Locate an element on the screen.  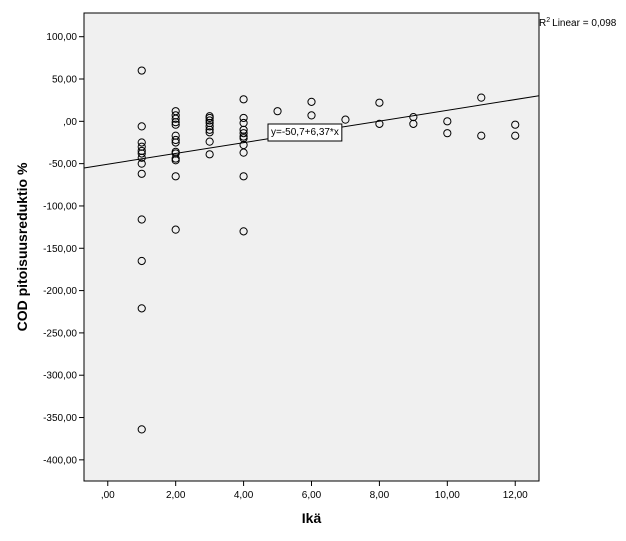
y-tick-label: -400,00 is located at coordinates (60, 460).